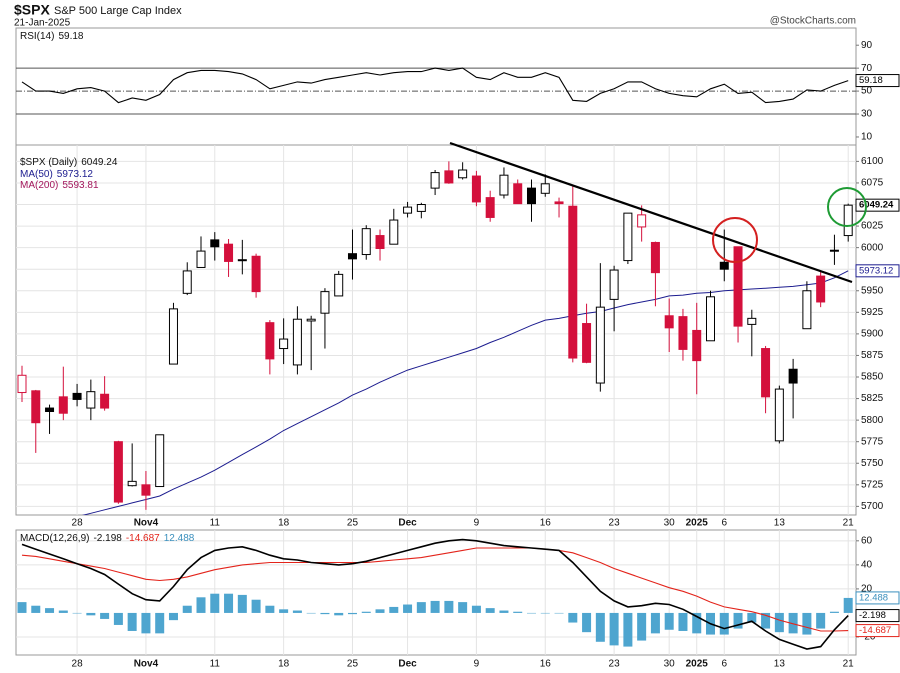 The image size is (900, 673). I want to click on ma50-legend: MA(50) 5973.12, so click(56, 174).